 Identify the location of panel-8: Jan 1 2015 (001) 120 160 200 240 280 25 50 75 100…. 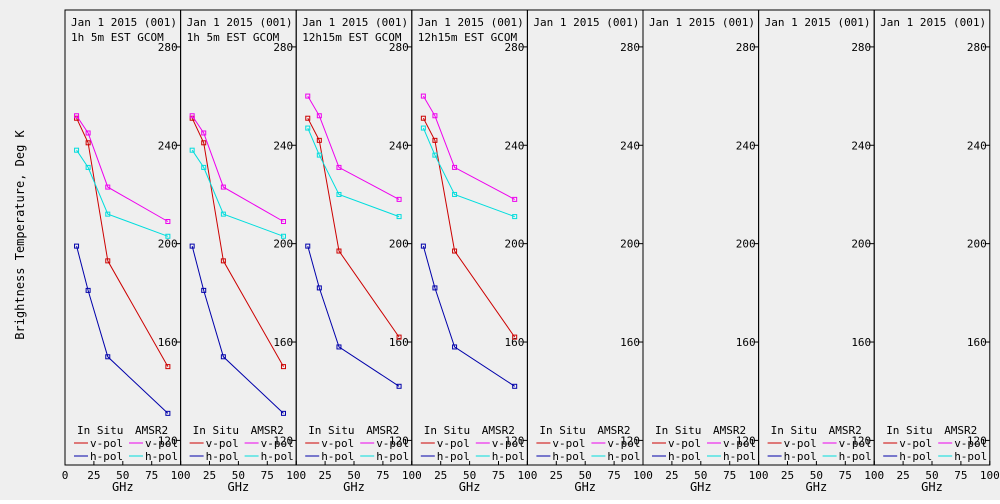
(936, 251).